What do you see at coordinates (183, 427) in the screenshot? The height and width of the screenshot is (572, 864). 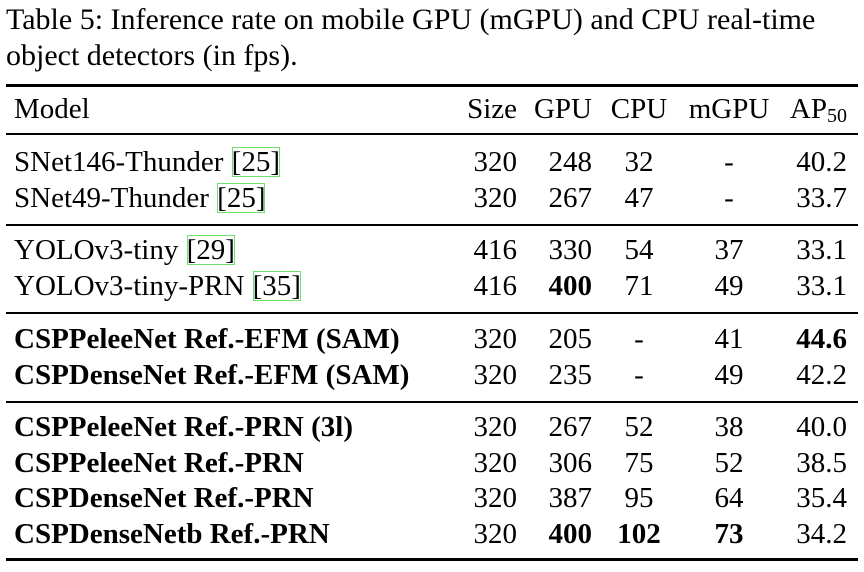 I see `row-model: CSPPeleeNet Ref.-PRN (3l)` at bounding box center [183, 427].